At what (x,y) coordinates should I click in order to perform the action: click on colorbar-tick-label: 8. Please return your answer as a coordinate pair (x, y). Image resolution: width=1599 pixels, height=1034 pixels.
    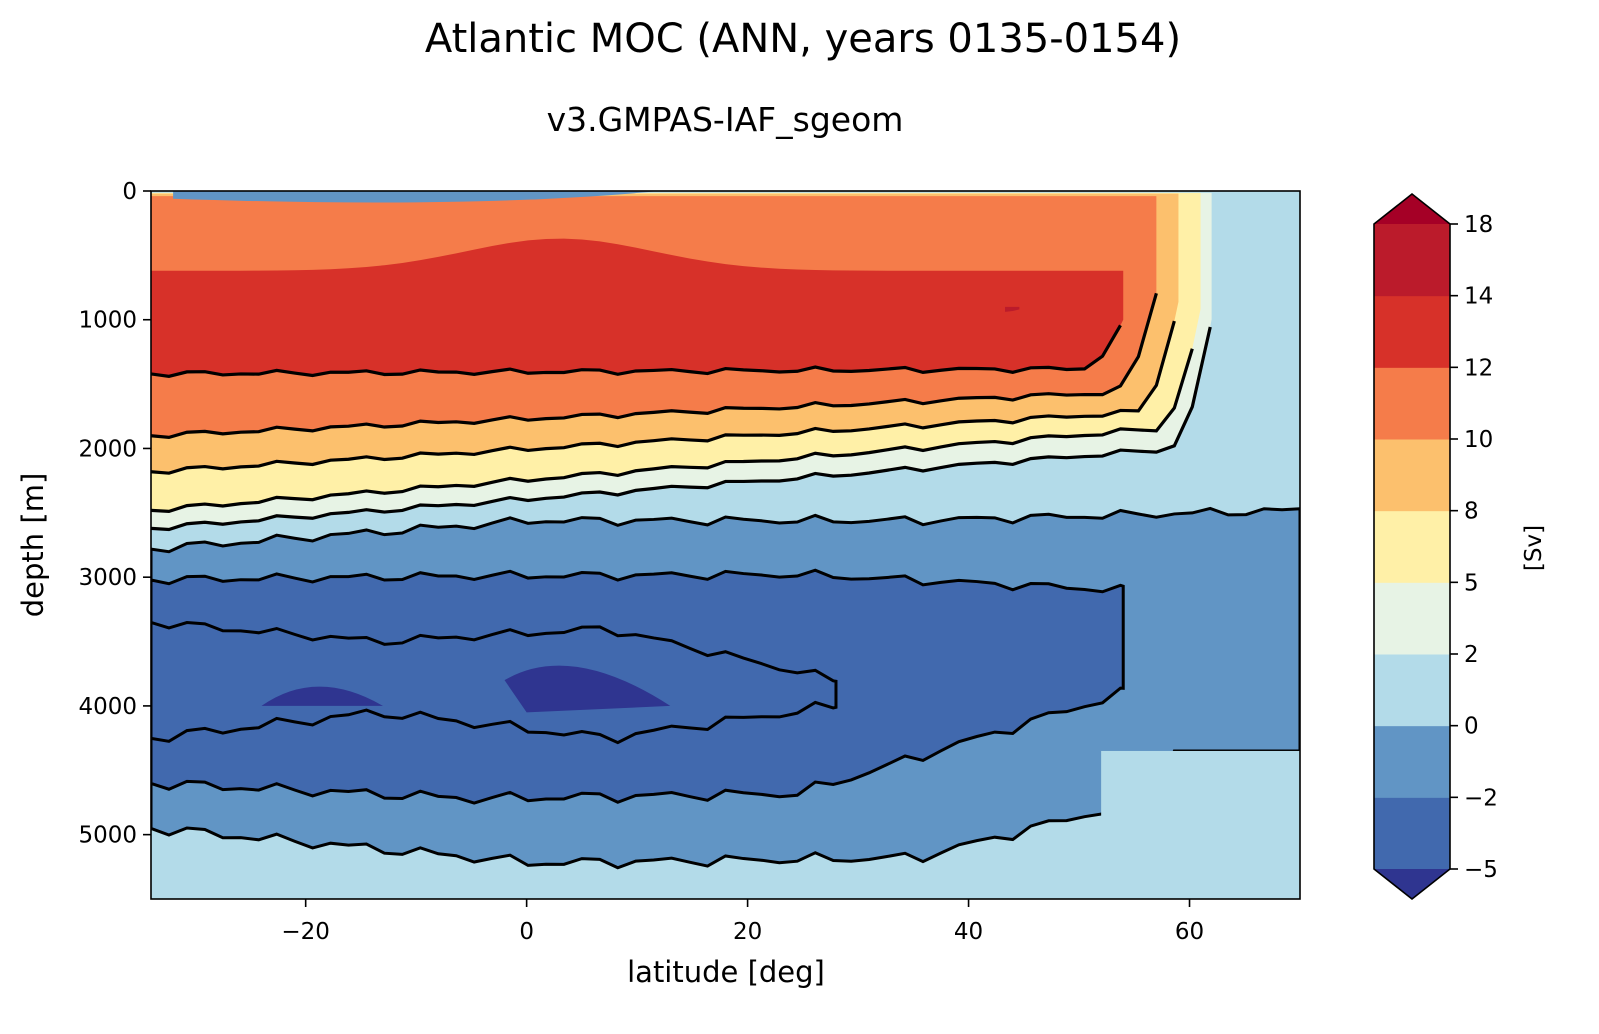
    Looking at the image, I should click on (1471, 512).